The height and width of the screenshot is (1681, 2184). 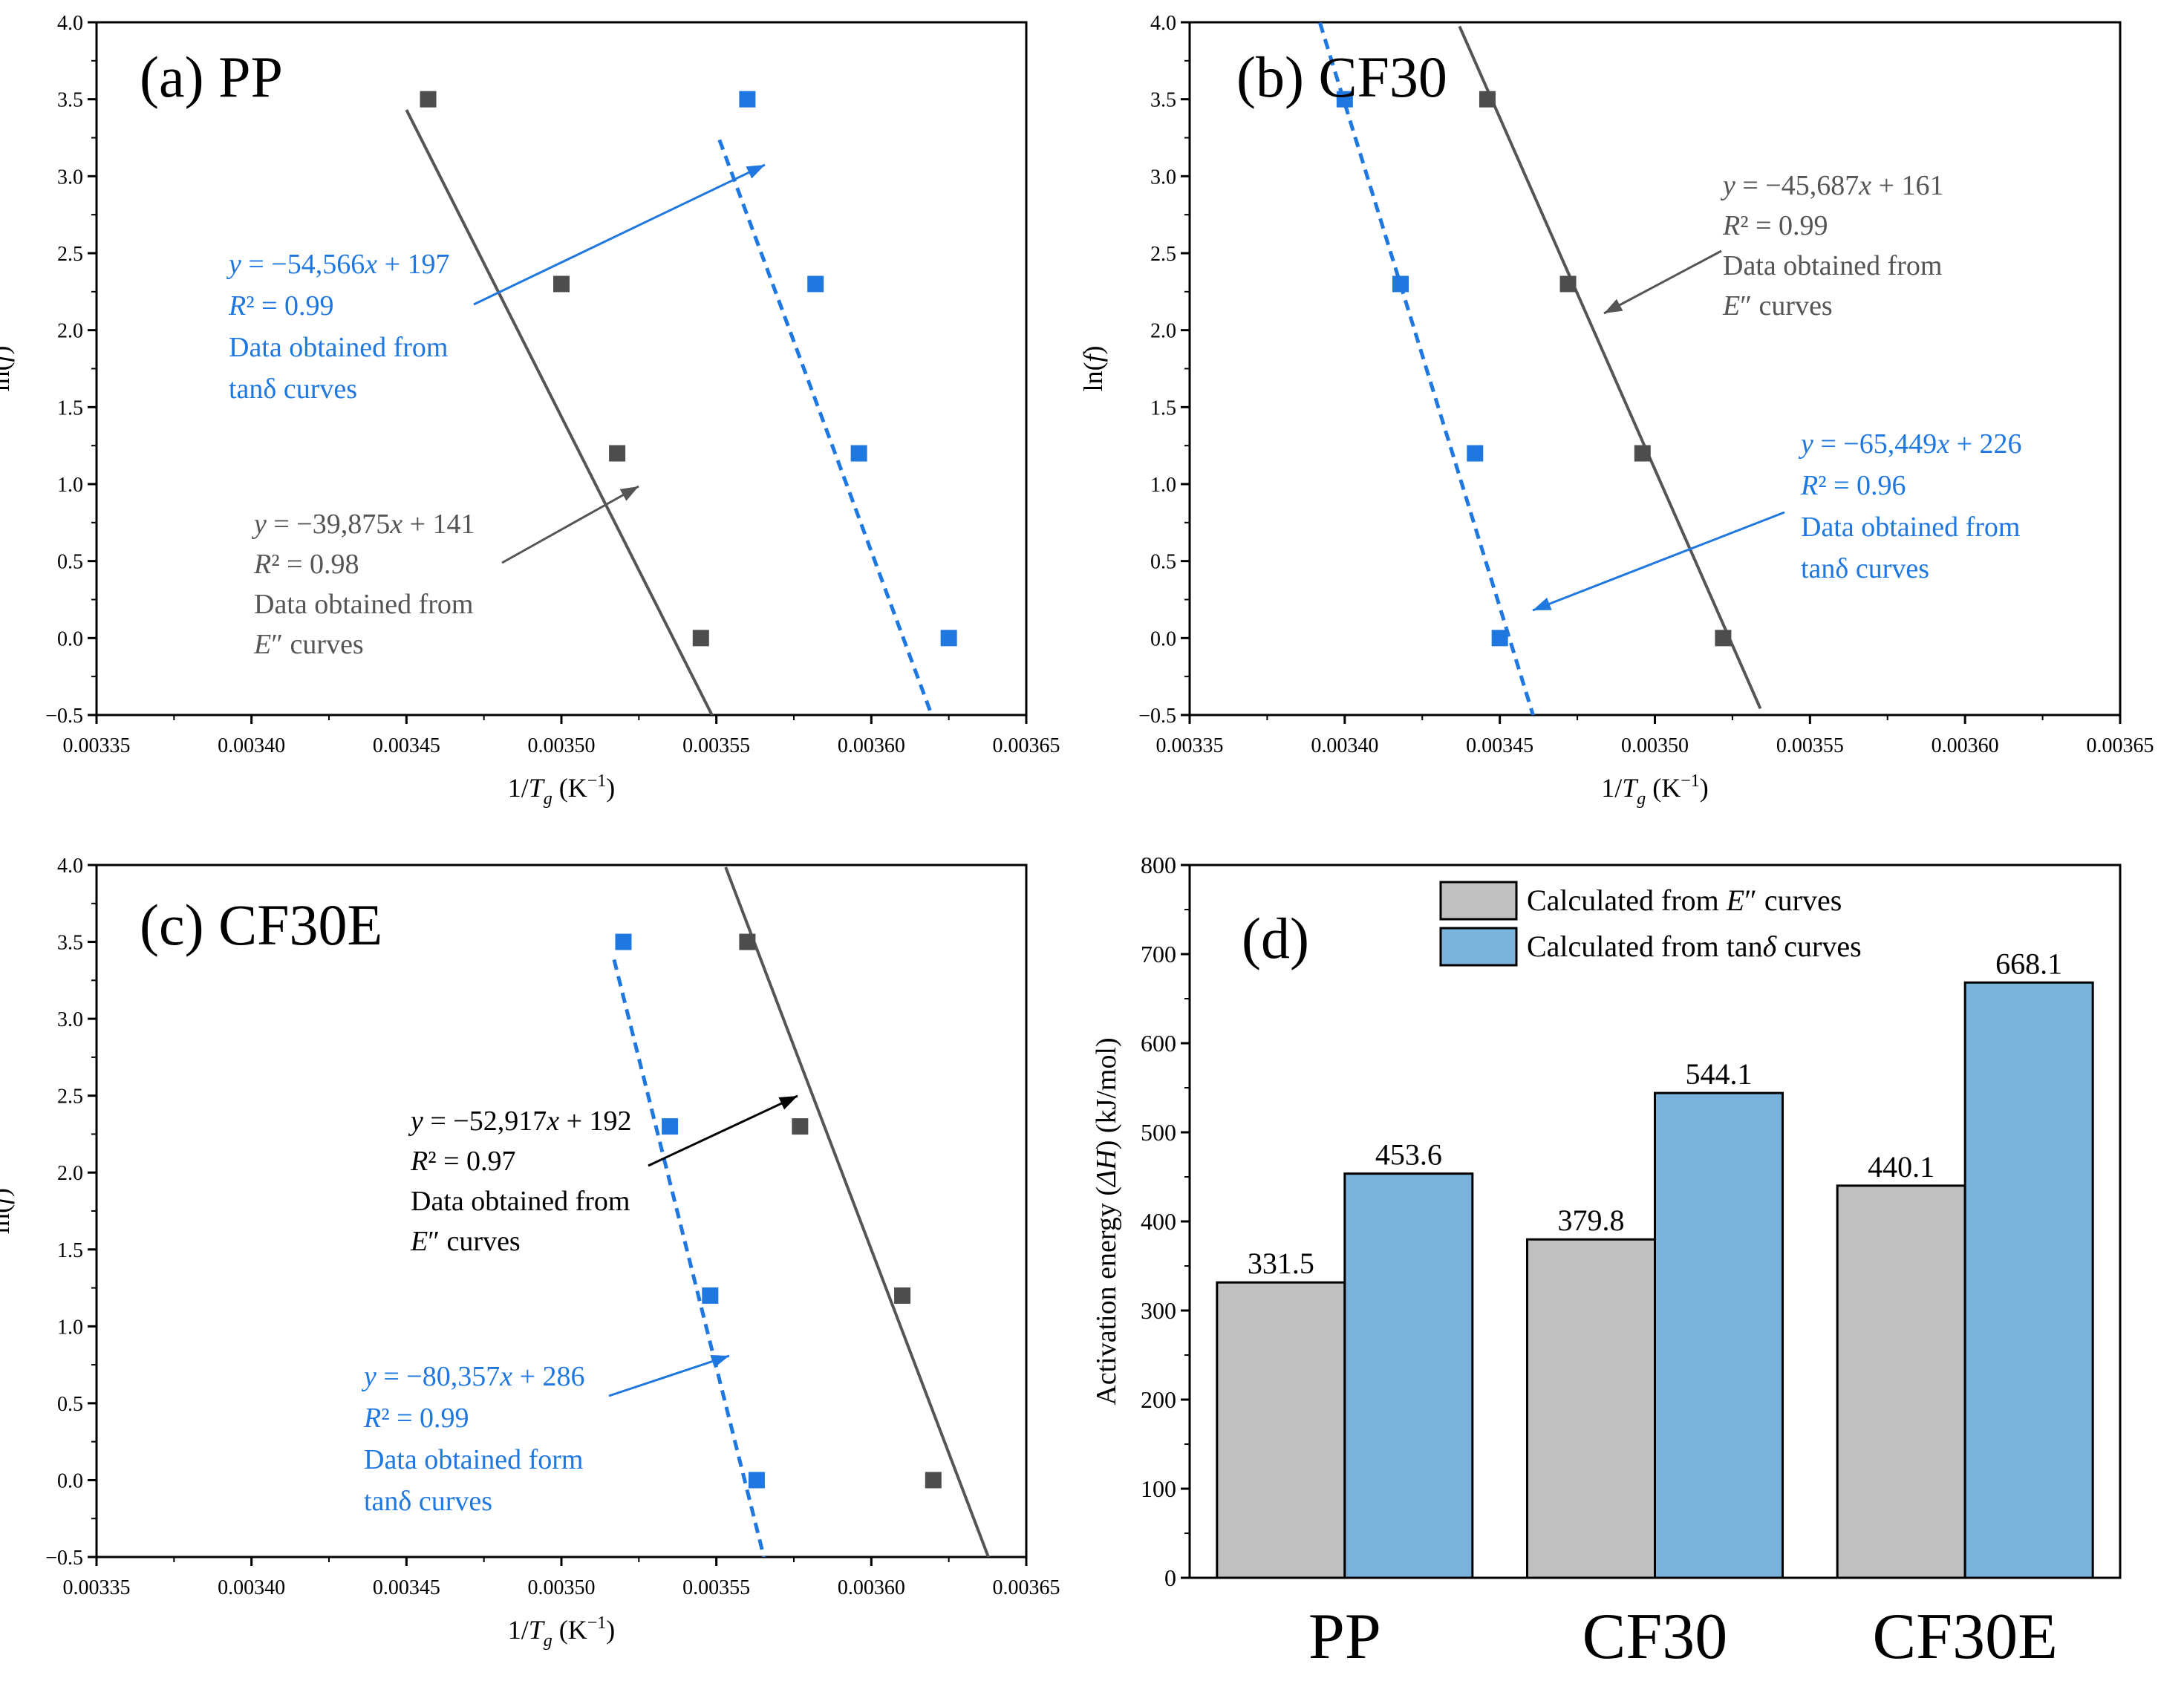 I want to click on y-tick-label: 2.5, so click(x=70, y=254).